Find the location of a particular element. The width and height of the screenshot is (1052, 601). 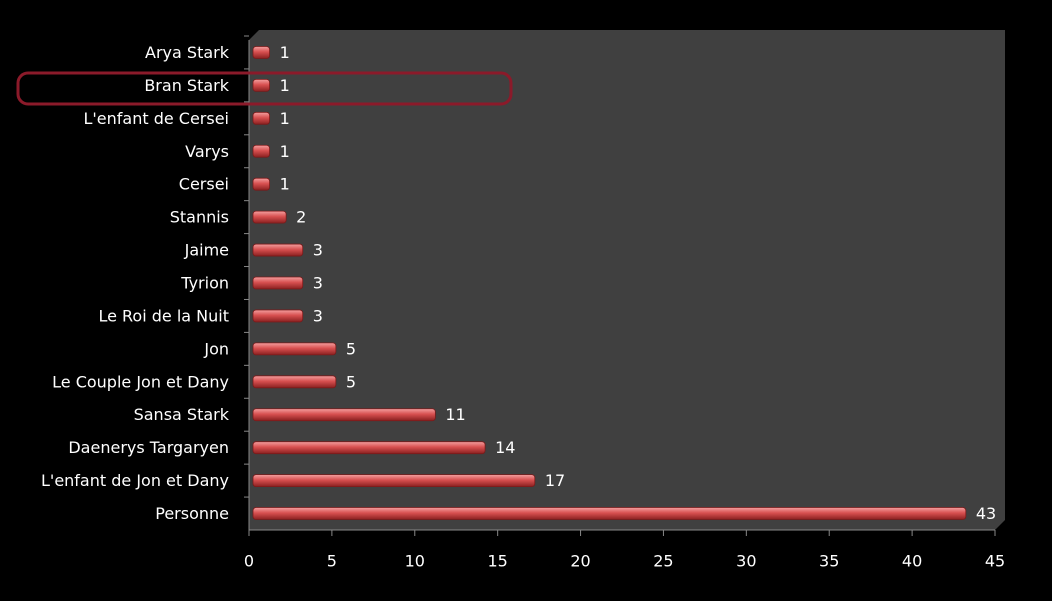

x-tick-label: 10 is located at coordinates (415, 561).